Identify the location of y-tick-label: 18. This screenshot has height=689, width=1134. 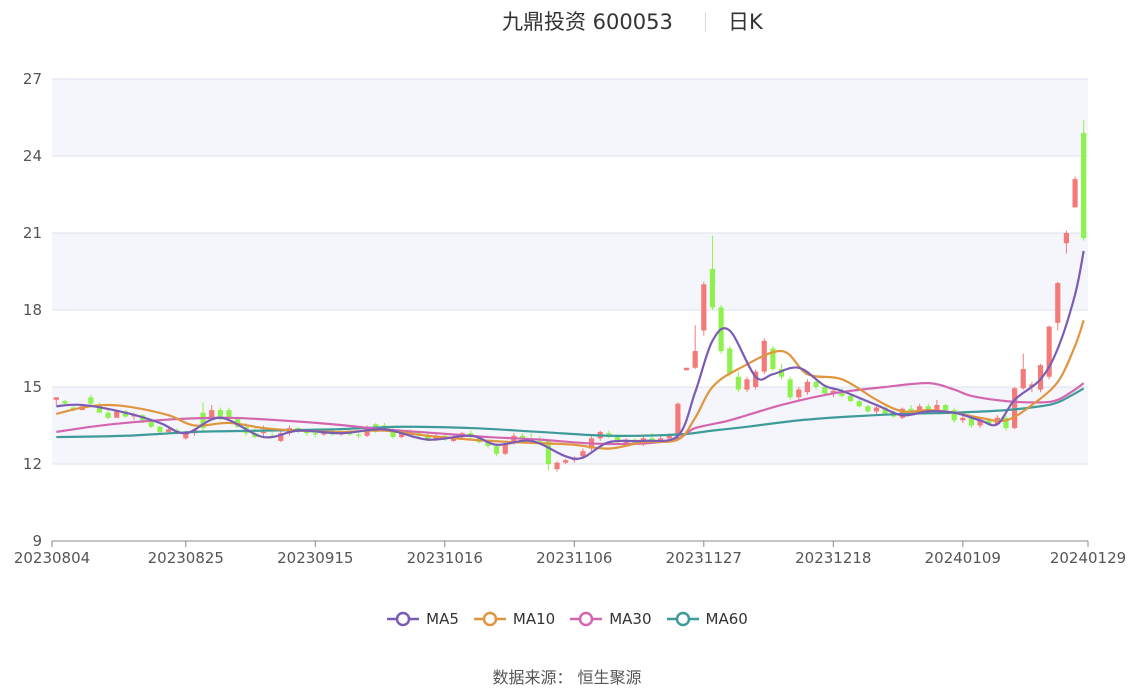
(32, 310).